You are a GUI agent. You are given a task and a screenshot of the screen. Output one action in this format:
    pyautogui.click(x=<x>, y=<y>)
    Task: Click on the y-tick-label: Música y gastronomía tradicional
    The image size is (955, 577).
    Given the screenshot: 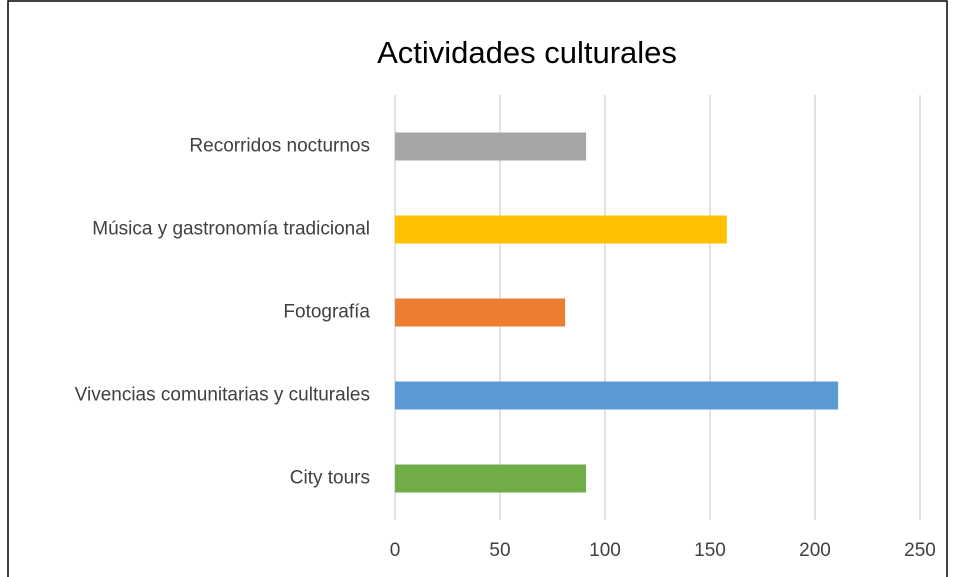 What is the action you would take?
    pyautogui.click(x=231, y=229)
    